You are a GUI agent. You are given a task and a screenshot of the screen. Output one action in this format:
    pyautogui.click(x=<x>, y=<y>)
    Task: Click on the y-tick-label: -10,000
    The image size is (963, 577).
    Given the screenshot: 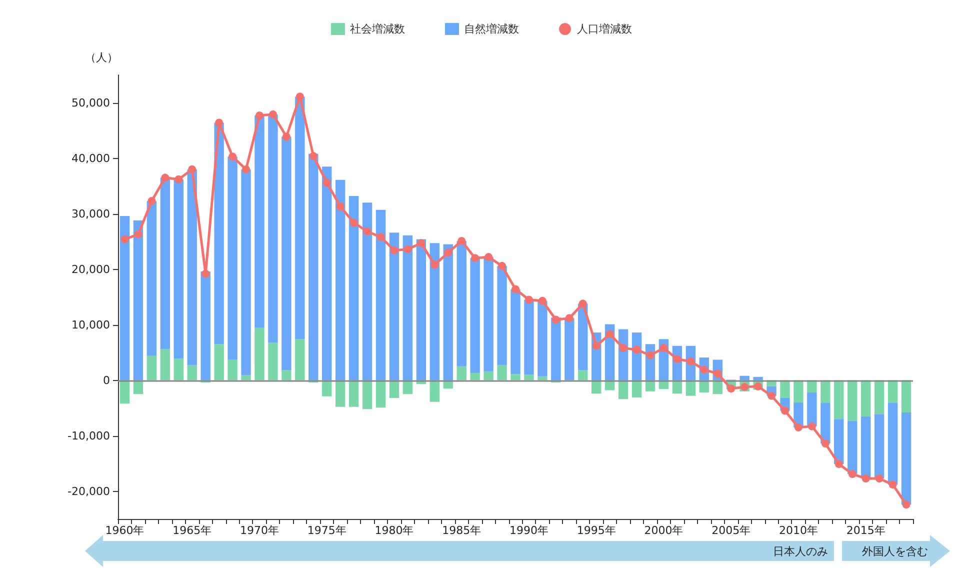 What is the action you would take?
    pyautogui.click(x=89, y=435)
    